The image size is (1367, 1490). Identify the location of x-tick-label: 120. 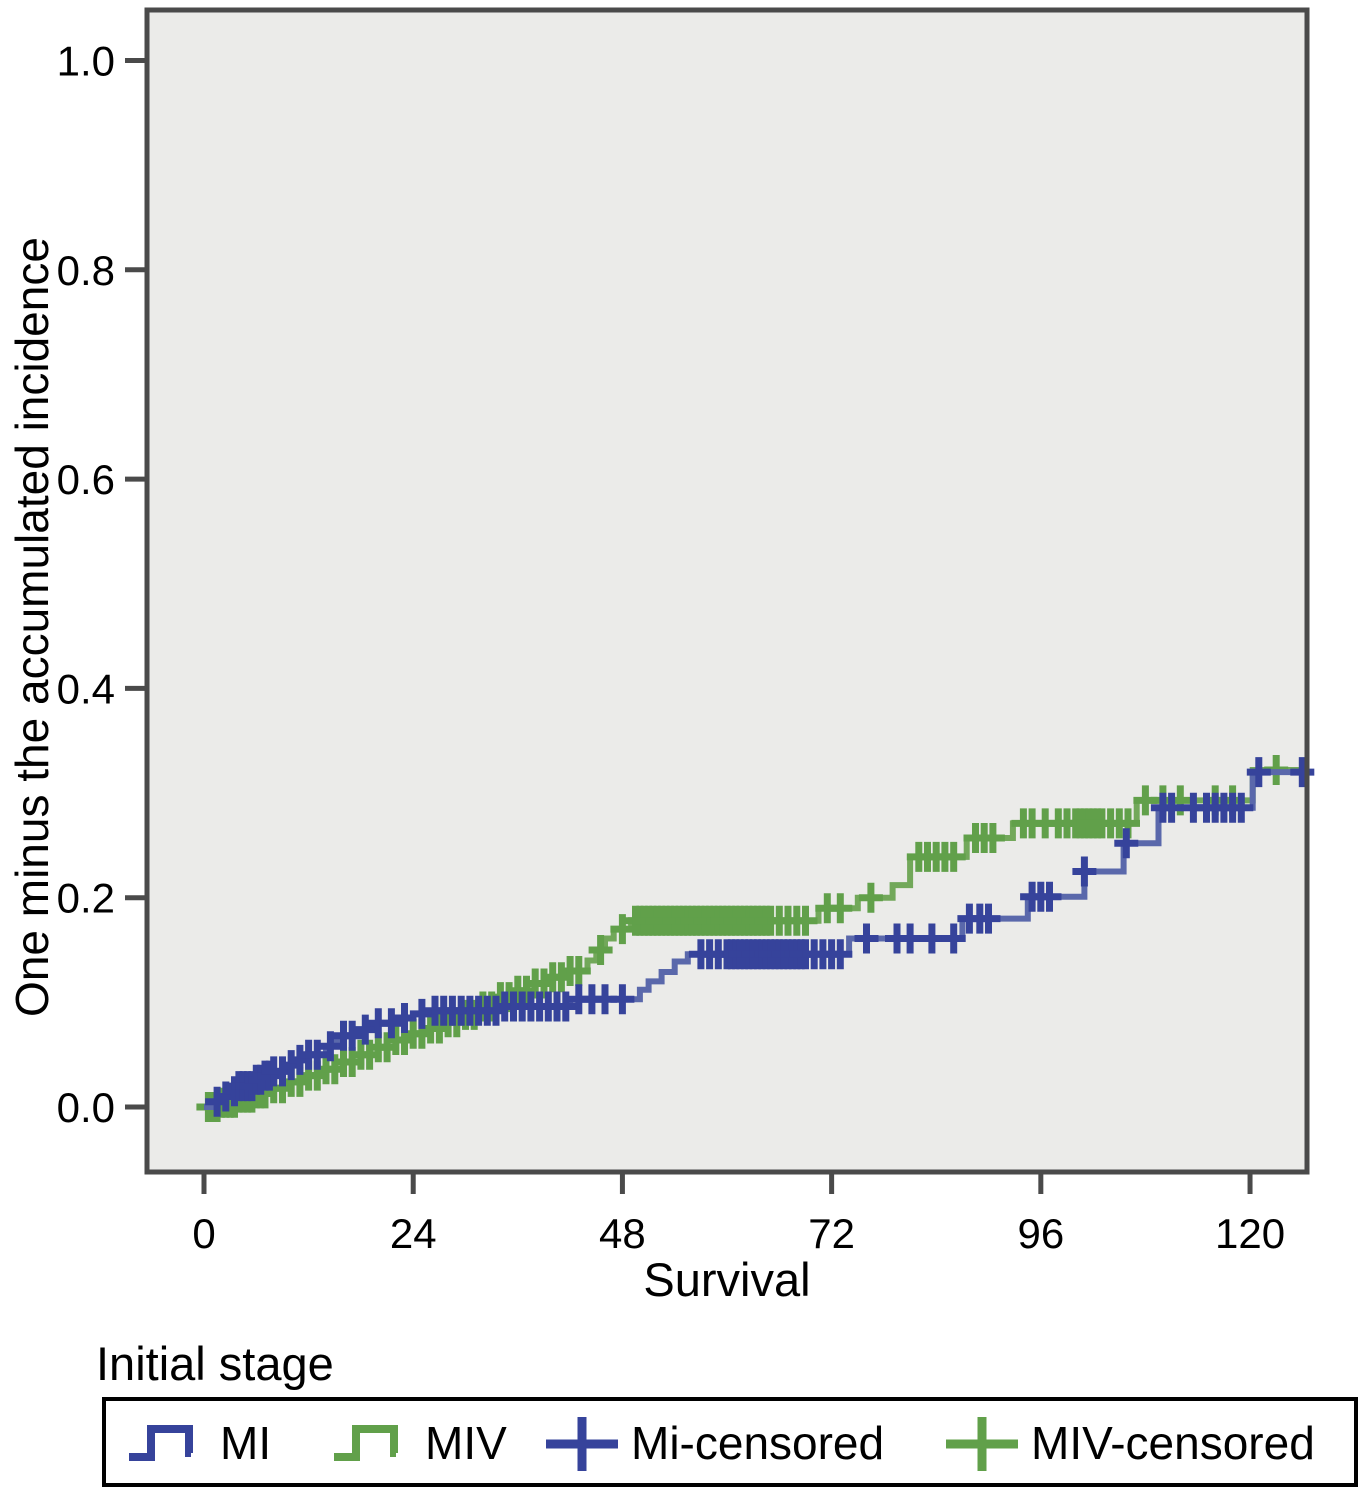
(1250, 1233).